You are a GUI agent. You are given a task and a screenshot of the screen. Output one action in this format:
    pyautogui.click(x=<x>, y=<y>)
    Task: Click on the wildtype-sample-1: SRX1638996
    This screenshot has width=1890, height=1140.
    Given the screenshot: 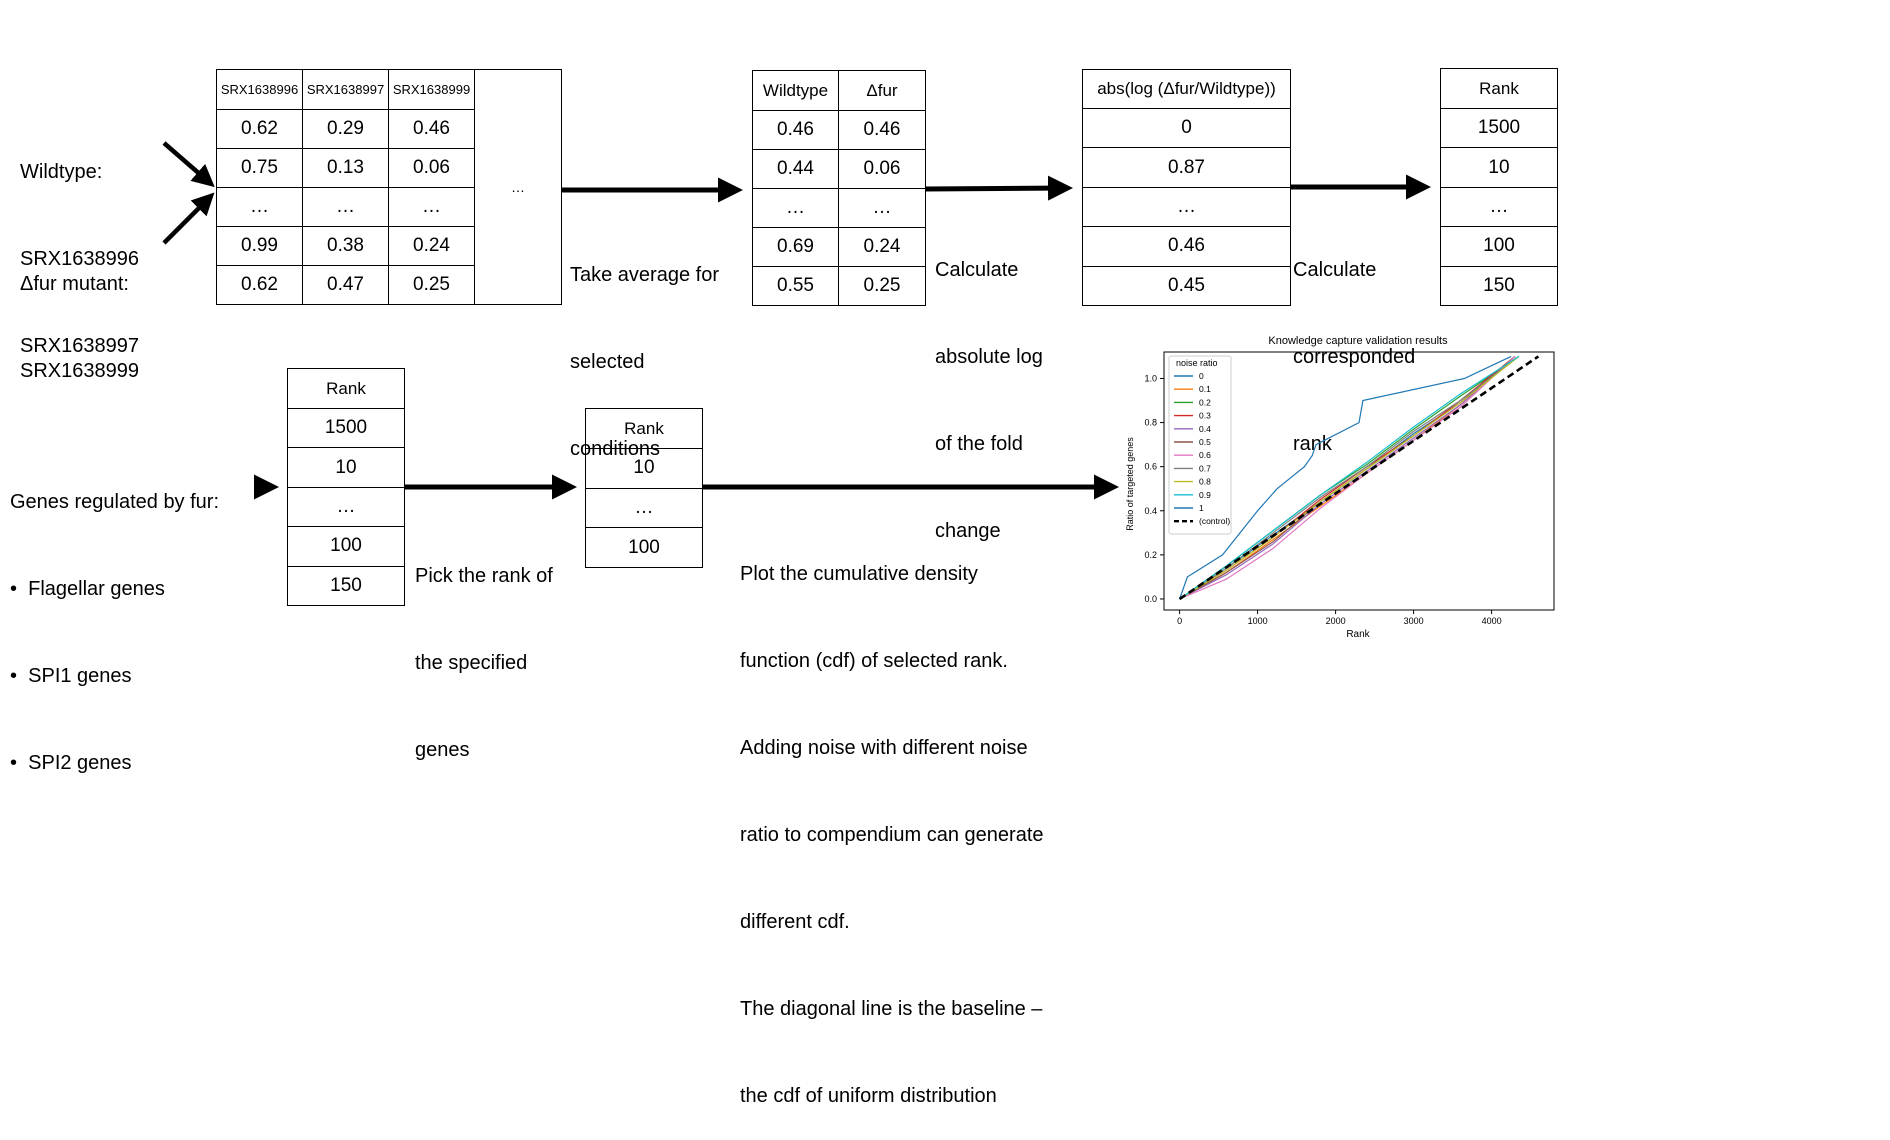 What is the action you would take?
    pyautogui.click(x=79, y=259)
    